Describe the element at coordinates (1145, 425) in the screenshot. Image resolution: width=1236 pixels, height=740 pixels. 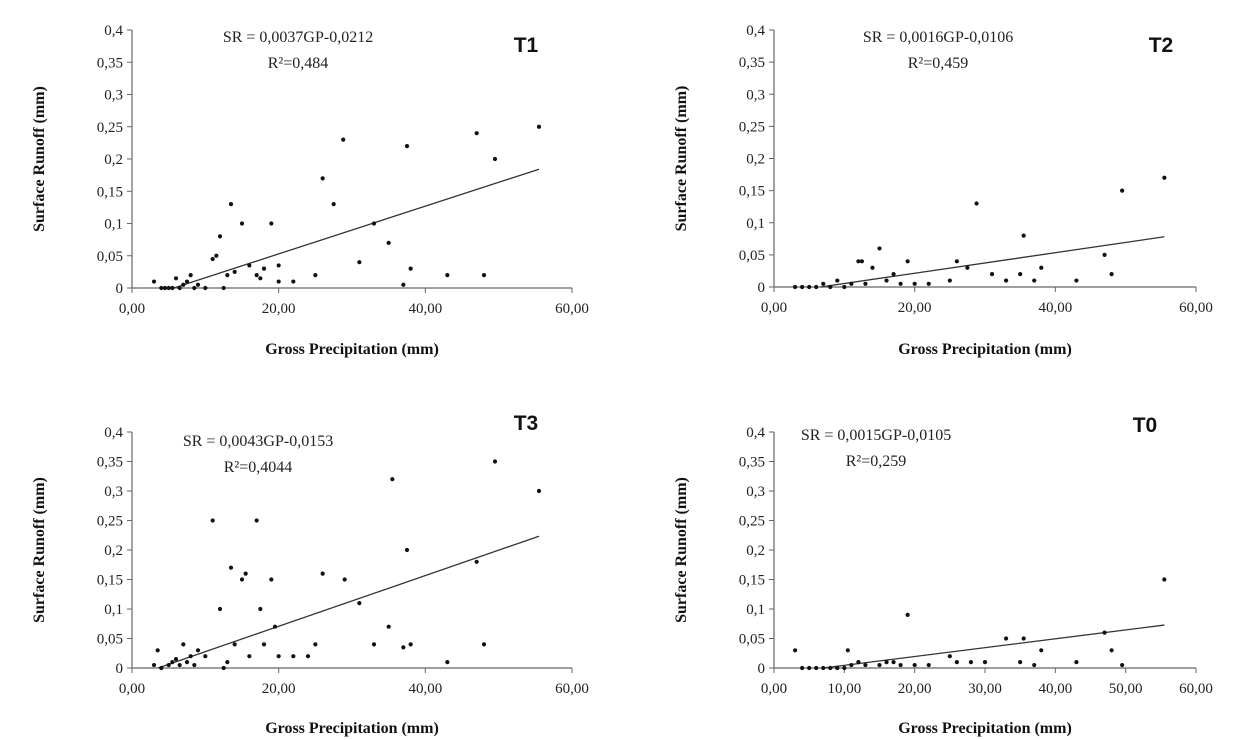
I see `panel-title: T0` at that location.